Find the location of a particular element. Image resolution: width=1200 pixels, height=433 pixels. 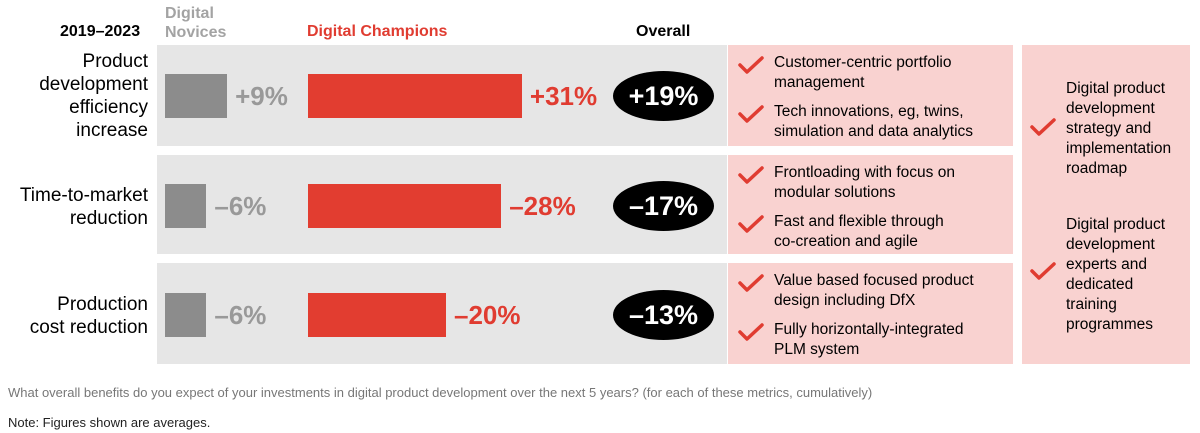

metric-label-line: cost reduction is located at coordinates (88, 327).